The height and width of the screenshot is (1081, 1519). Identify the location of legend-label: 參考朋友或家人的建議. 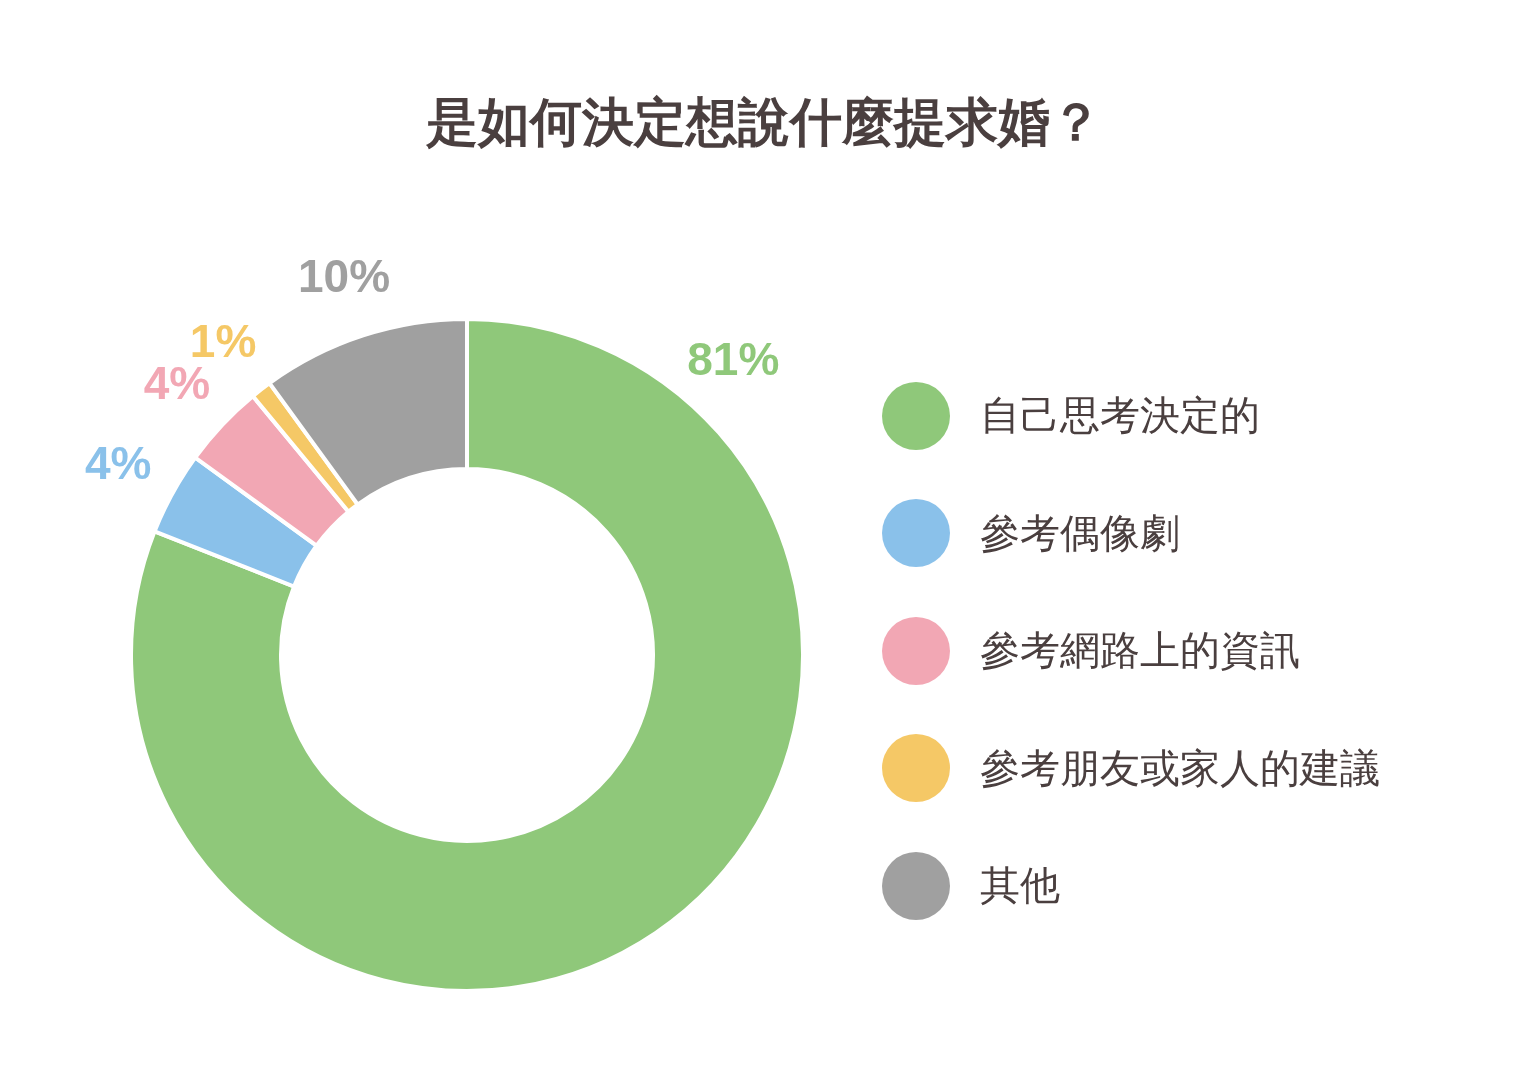
(1180, 768).